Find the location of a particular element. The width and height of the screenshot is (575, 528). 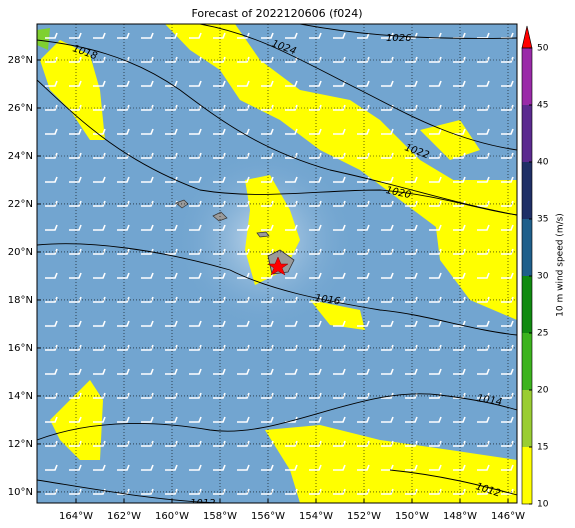

y-tick-label: 18°N is located at coordinates (20, 300).